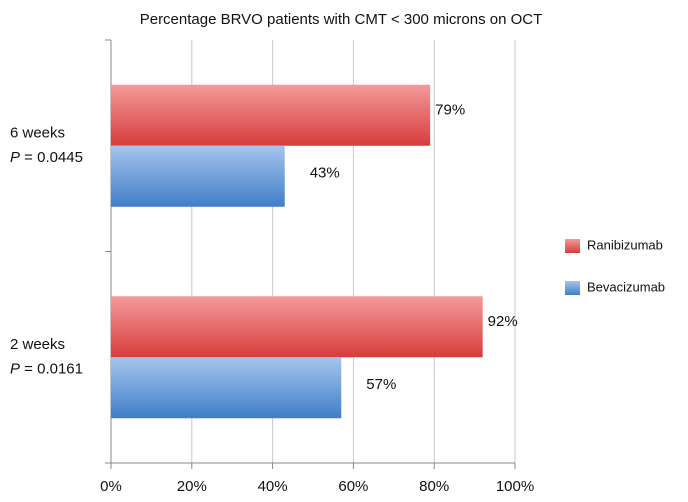  What do you see at coordinates (325, 173) in the screenshot?
I see `value-label: 43%` at bounding box center [325, 173].